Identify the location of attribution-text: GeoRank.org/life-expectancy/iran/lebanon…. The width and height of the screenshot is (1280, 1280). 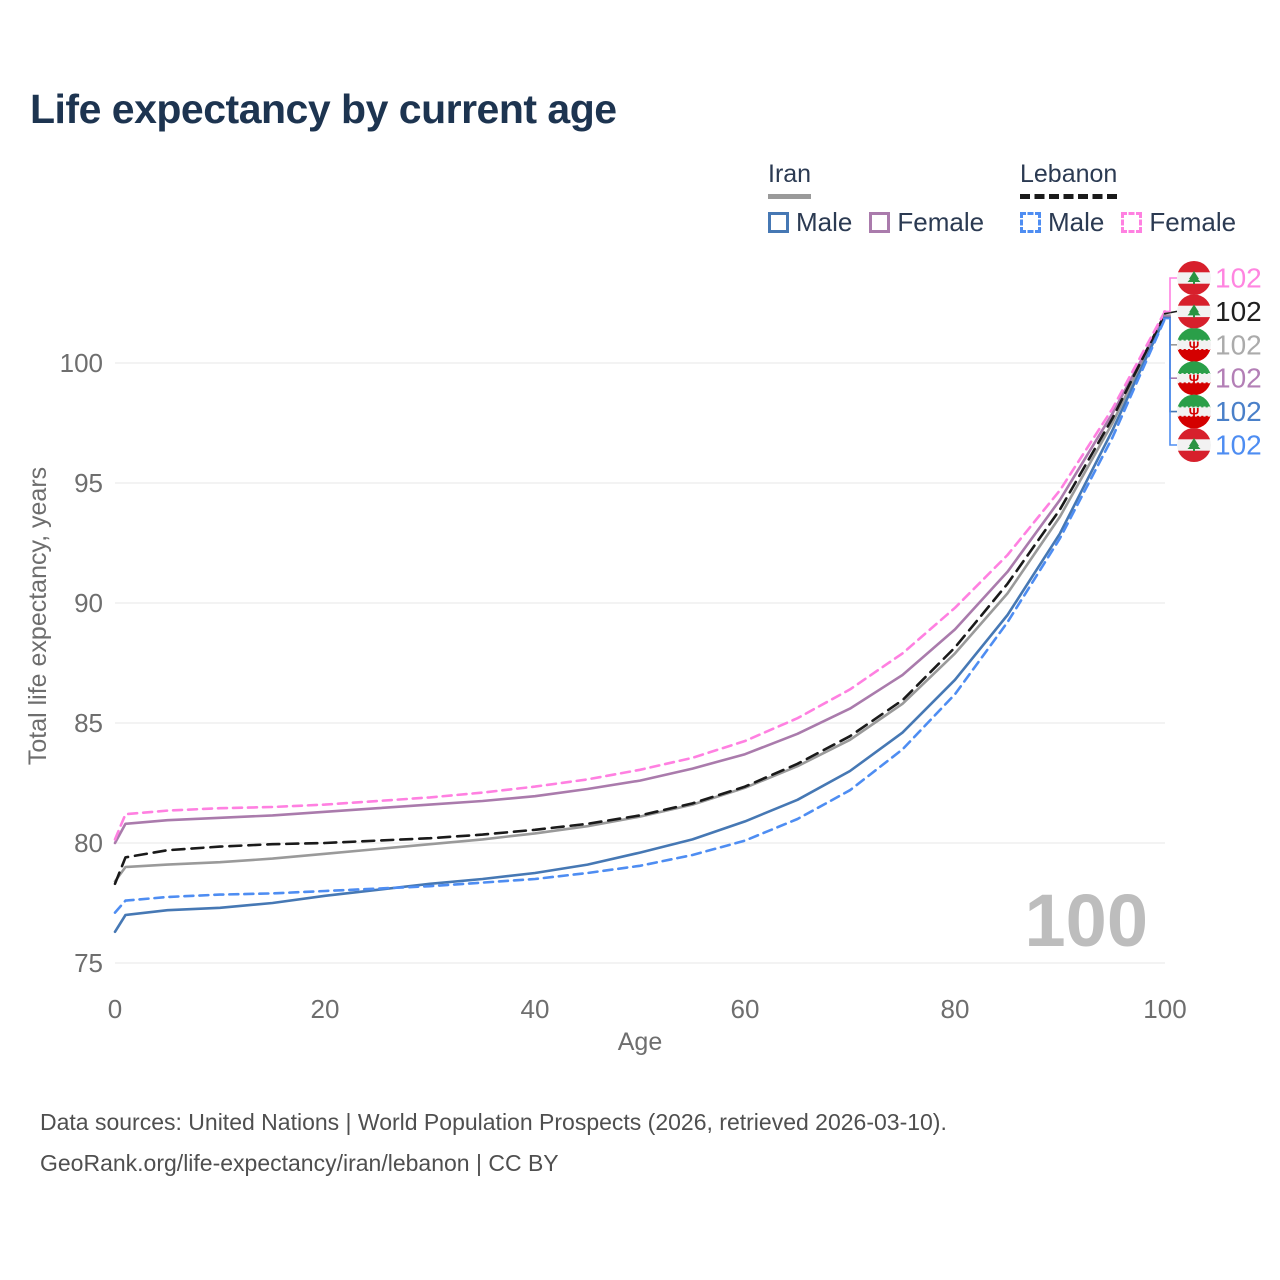
(299, 1163).